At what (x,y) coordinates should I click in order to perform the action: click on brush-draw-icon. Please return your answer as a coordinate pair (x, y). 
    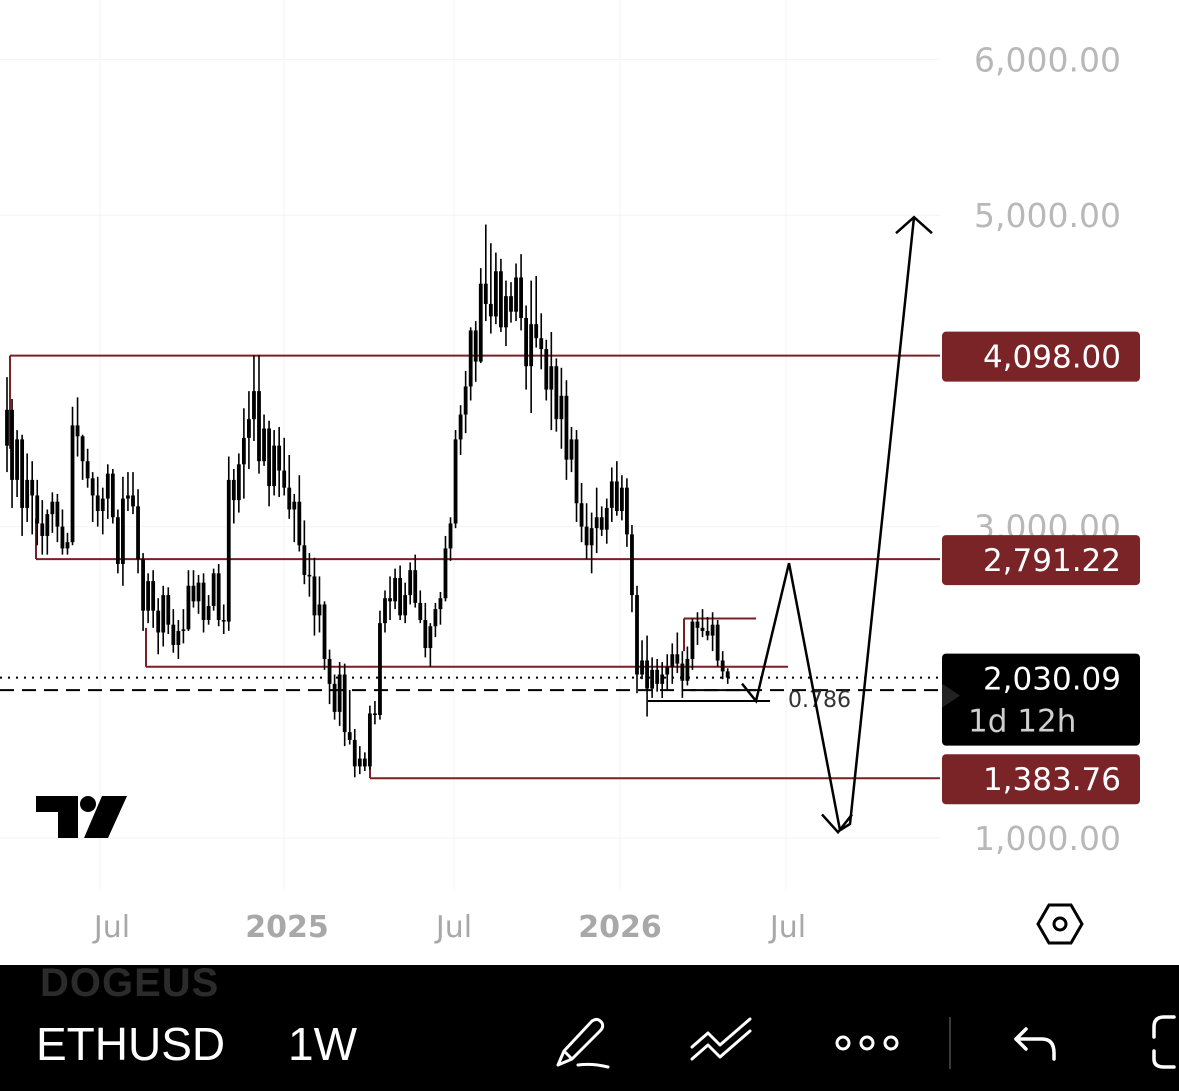
    Looking at the image, I should click on (580, 1039).